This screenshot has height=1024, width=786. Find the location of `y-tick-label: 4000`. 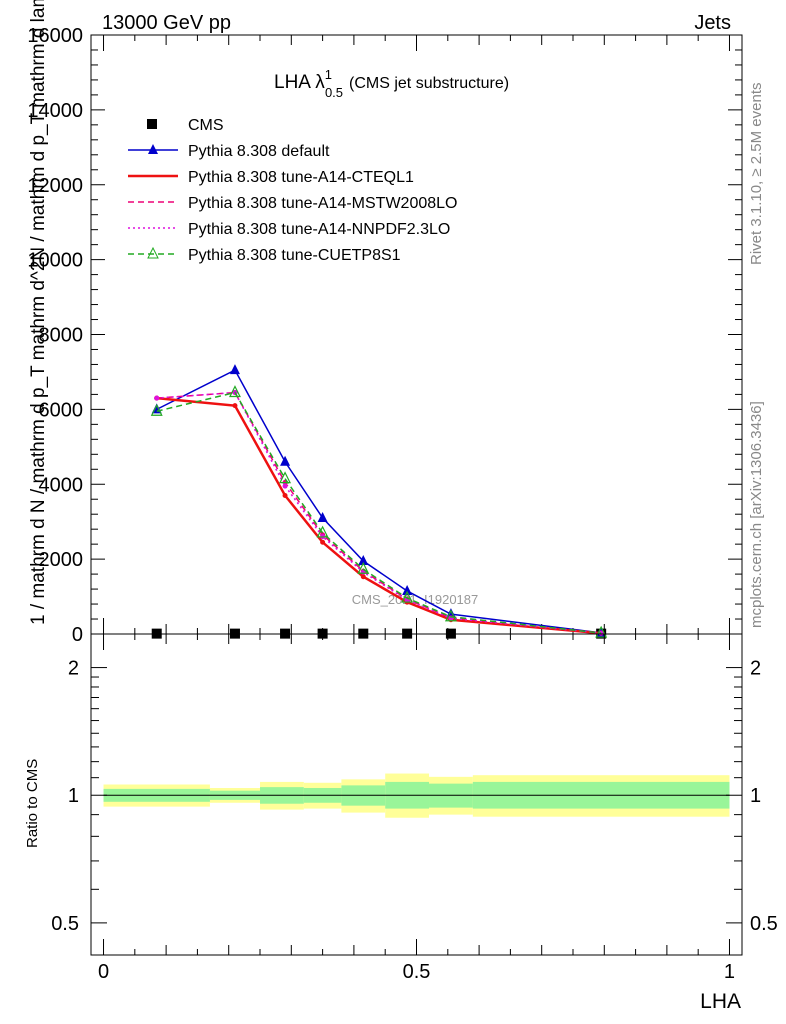

y-tick-label: 4000 is located at coordinates (61, 485).